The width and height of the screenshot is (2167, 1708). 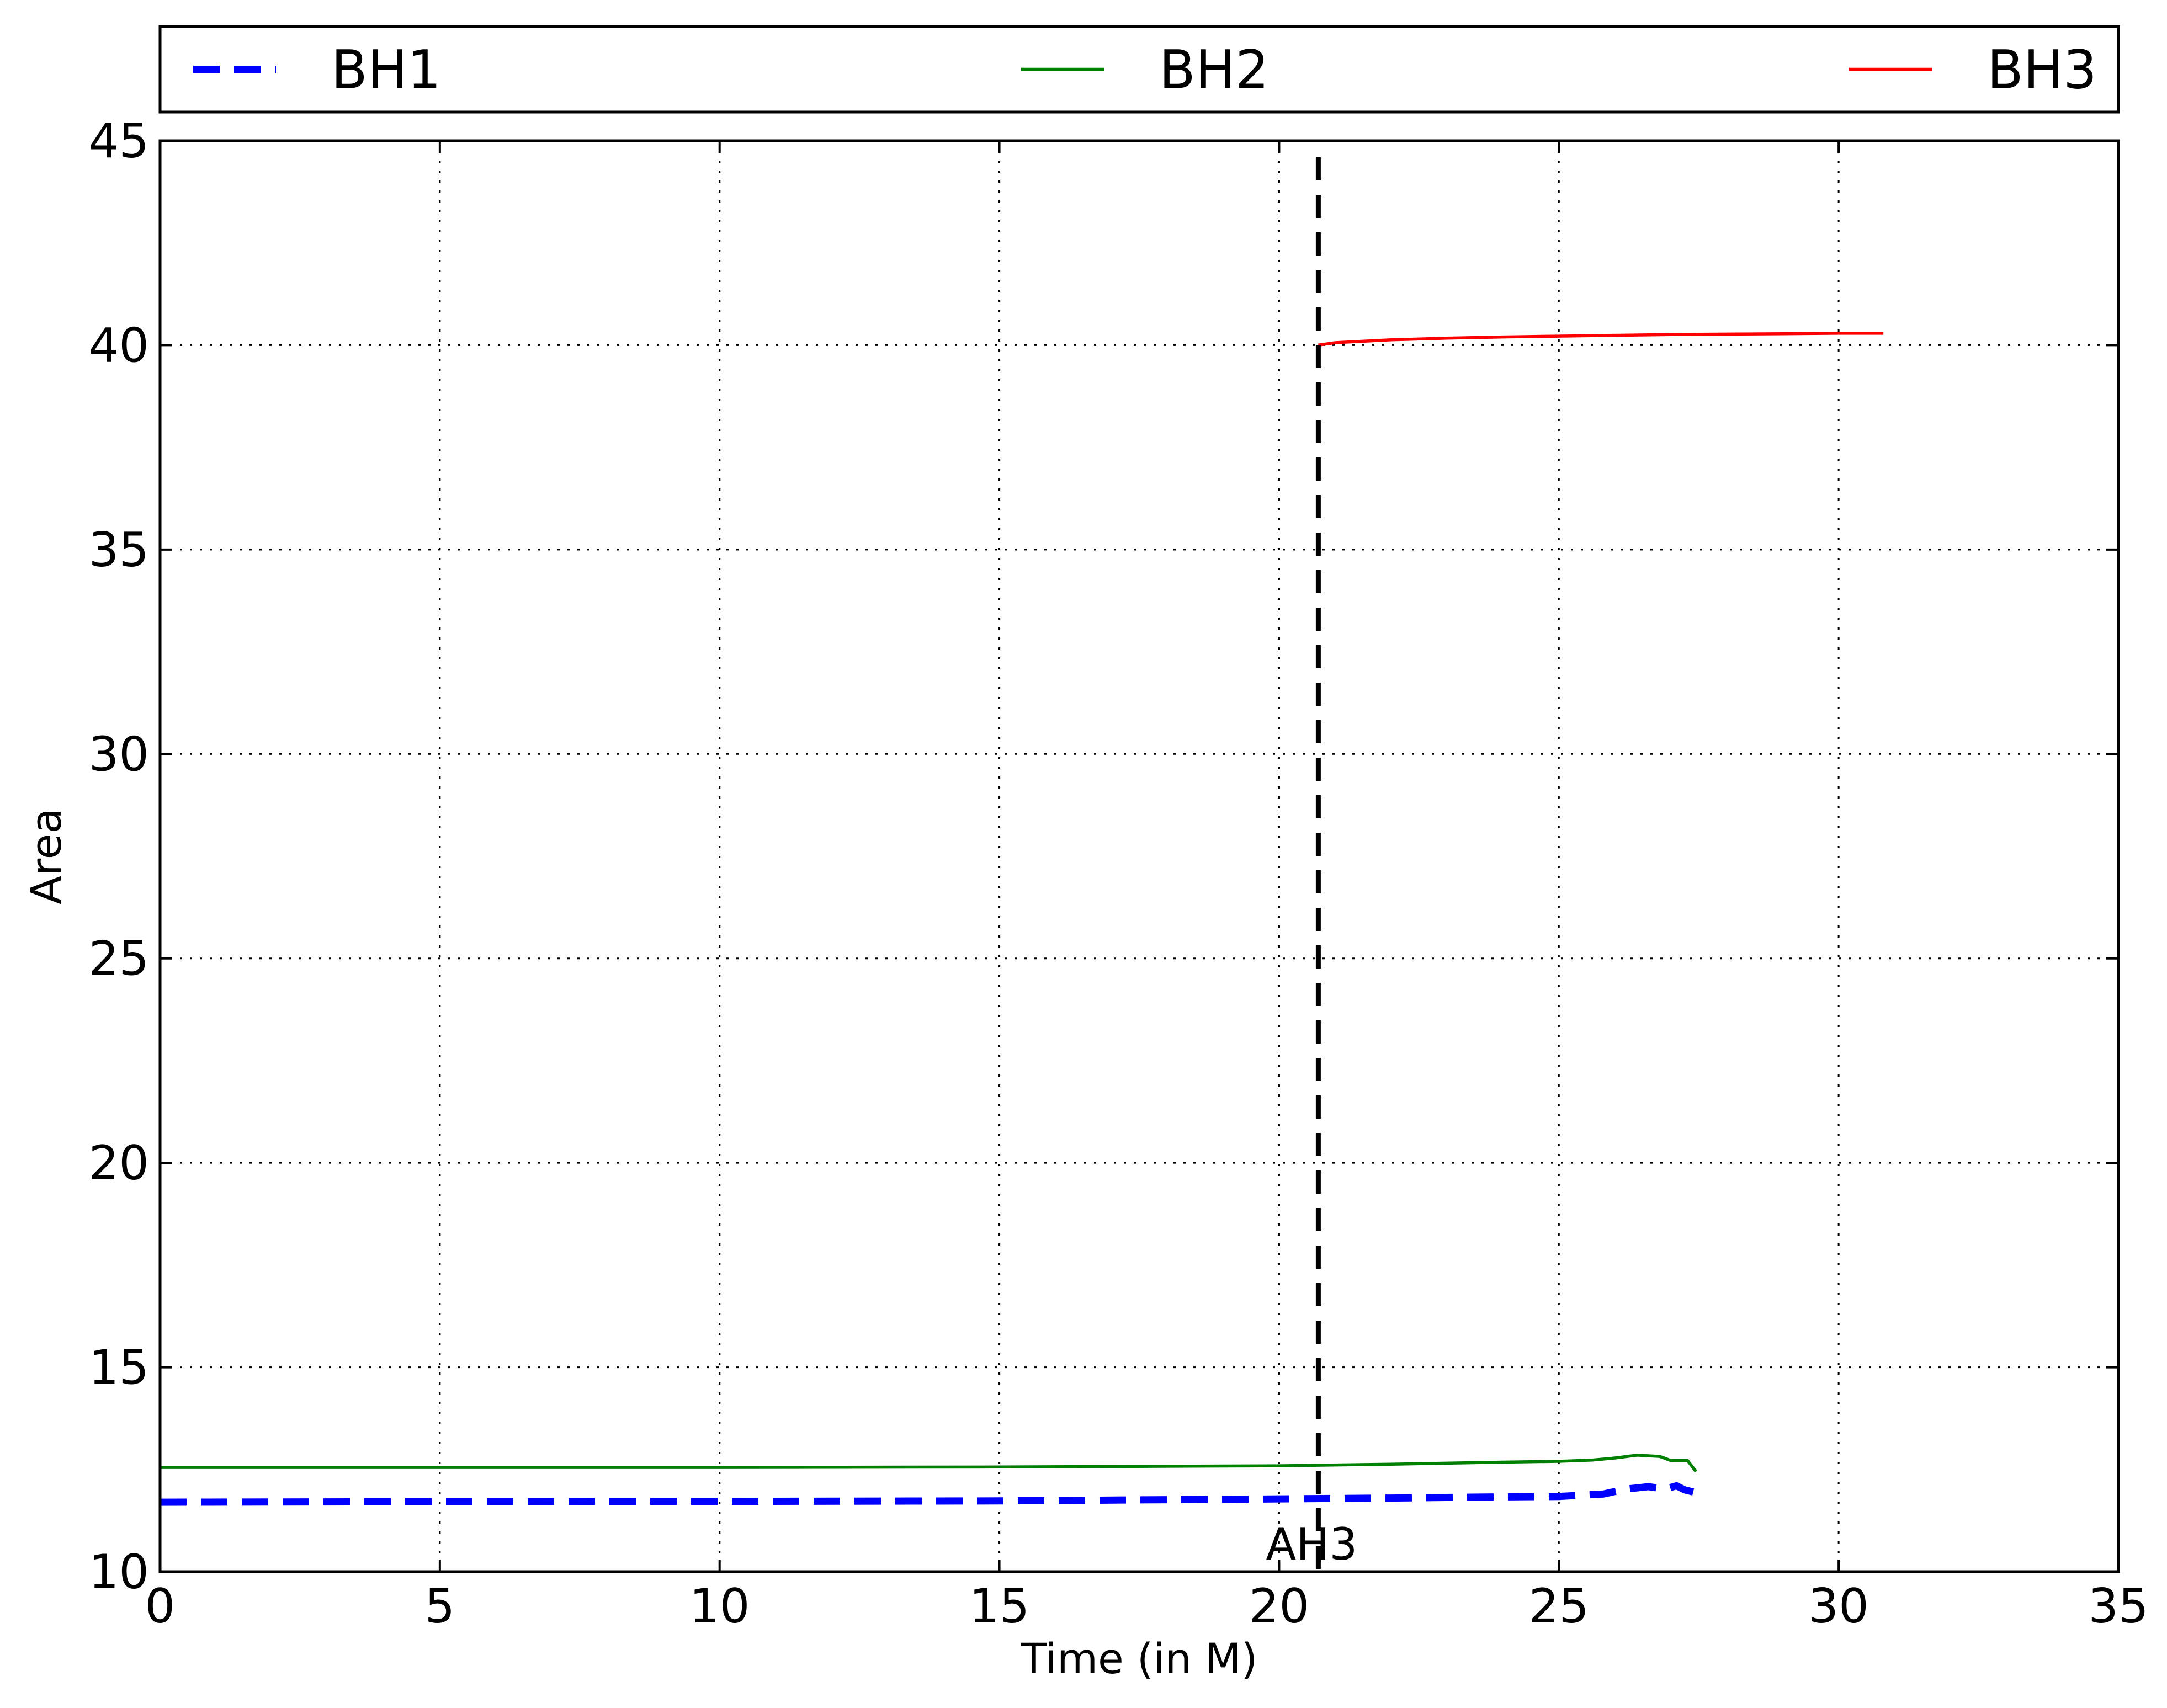 What do you see at coordinates (46, 856) in the screenshot?
I see `y-axis-label: Area` at bounding box center [46, 856].